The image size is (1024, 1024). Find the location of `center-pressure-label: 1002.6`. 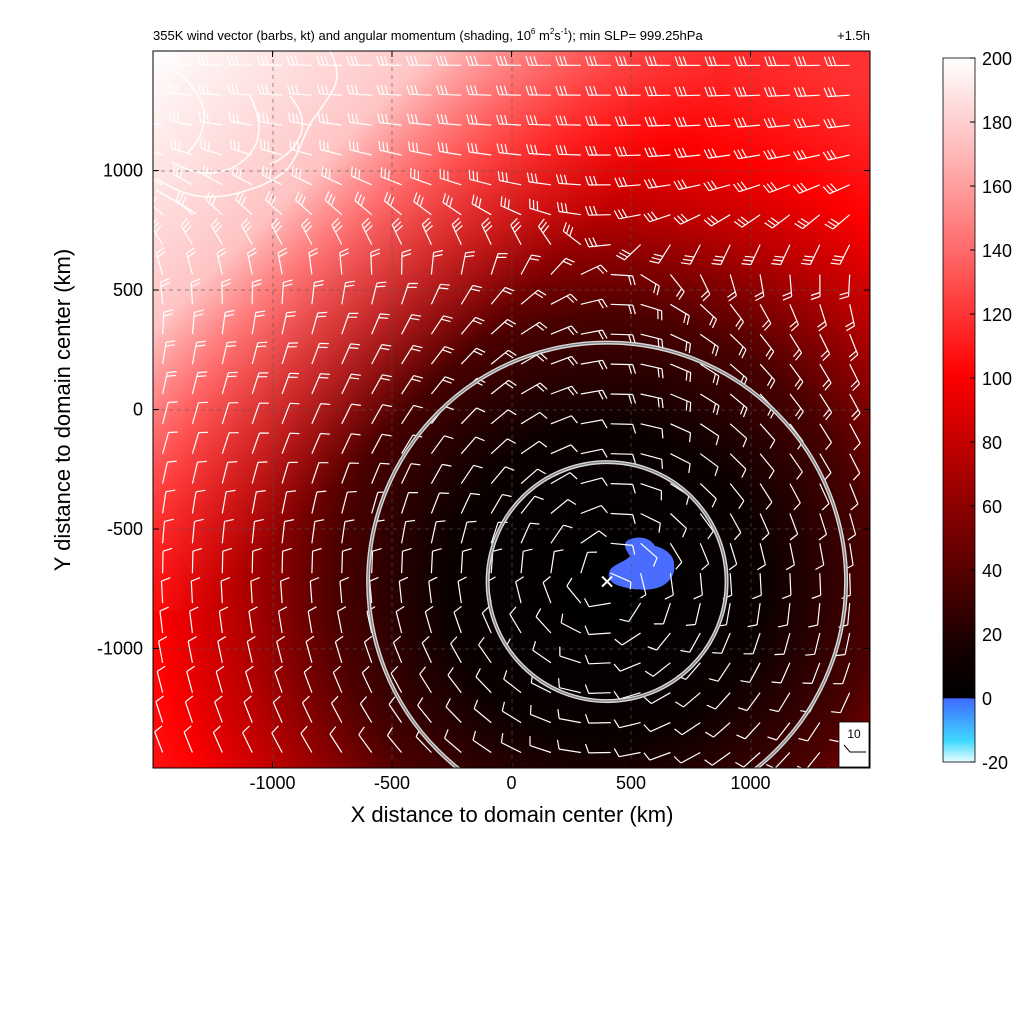

center-pressure-label: 1002.6 is located at coordinates (632, 595).